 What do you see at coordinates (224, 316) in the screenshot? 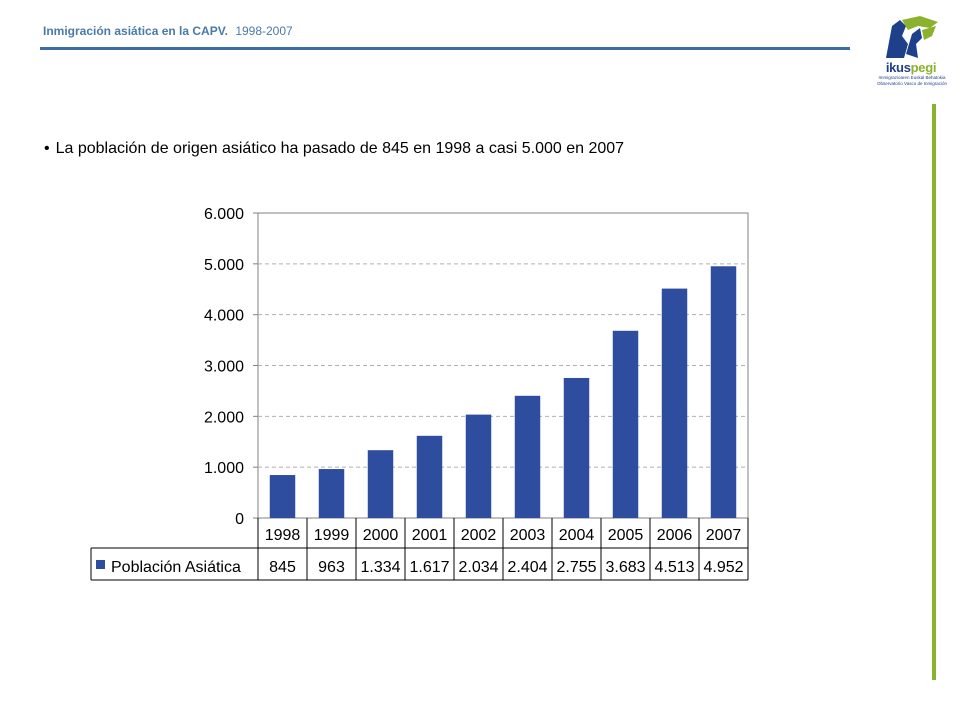
I see `y-tick-label: 4.000` at bounding box center [224, 316].